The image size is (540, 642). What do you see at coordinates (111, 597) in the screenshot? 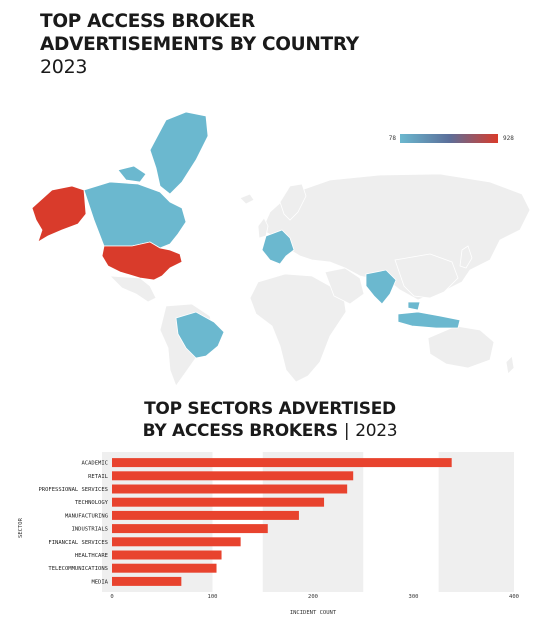
I see `x-tick-label: 0` at bounding box center [111, 597].